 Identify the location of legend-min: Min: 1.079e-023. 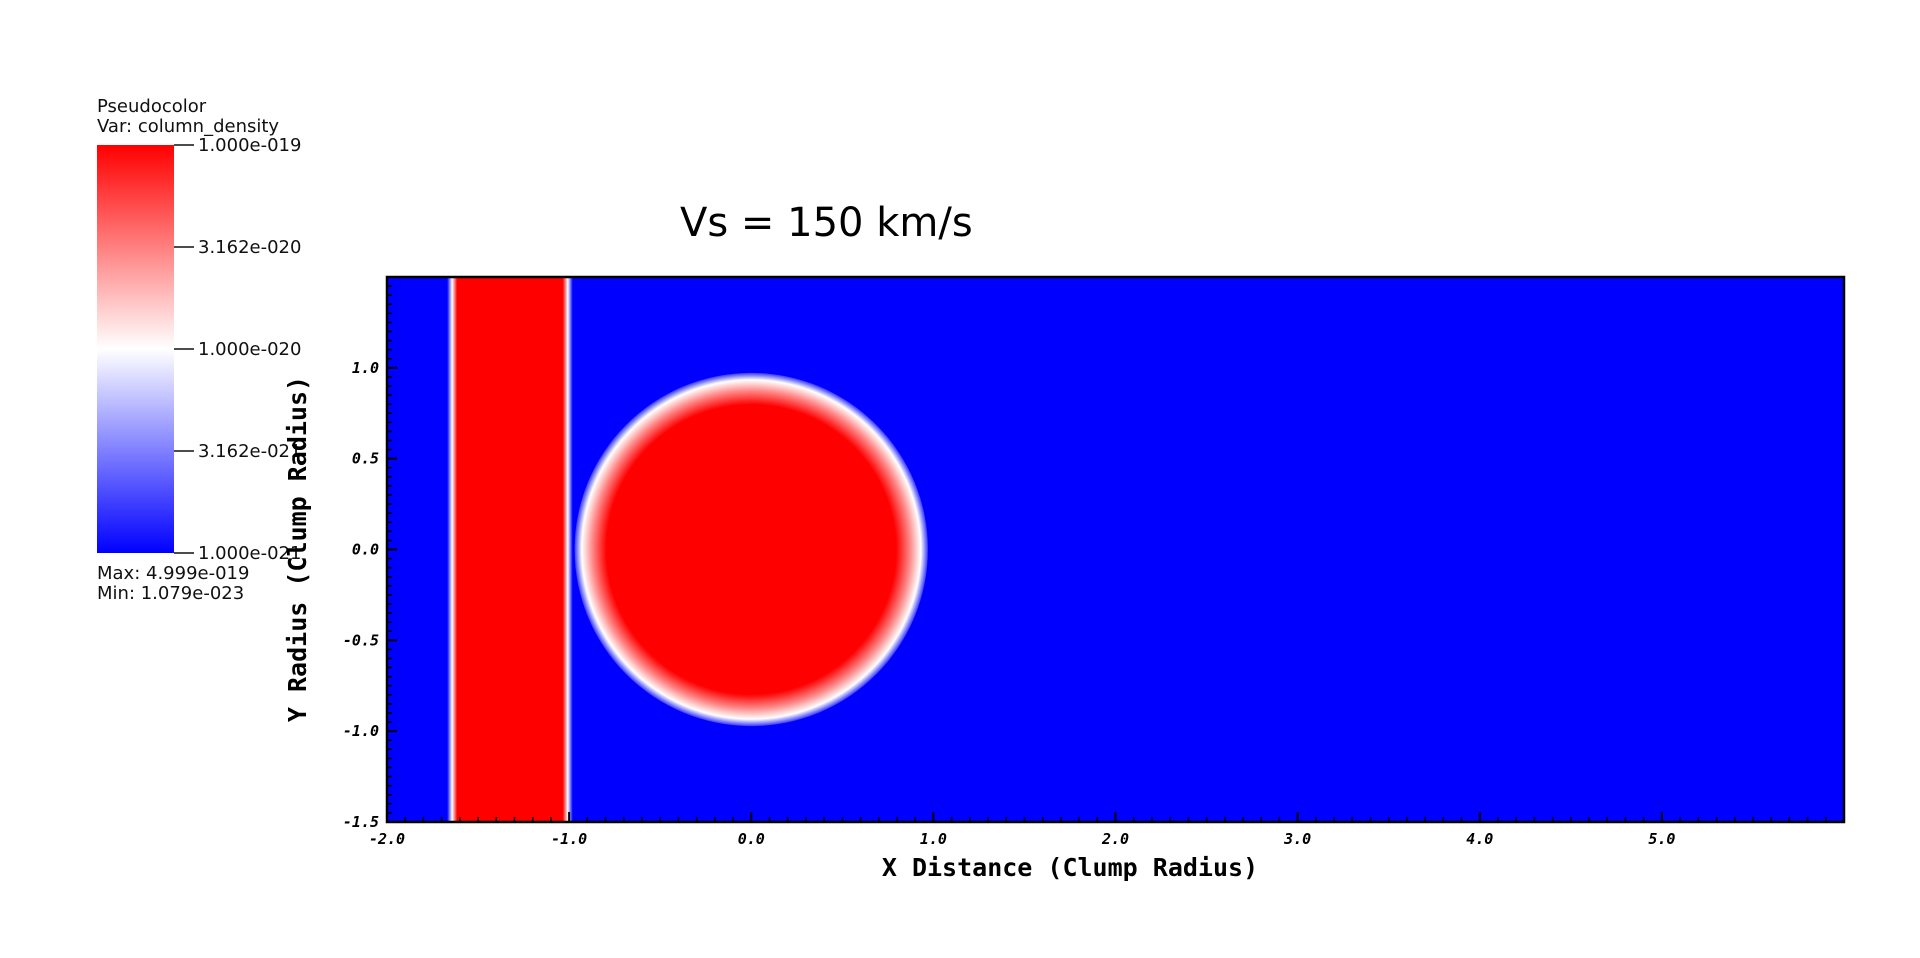
(170, 593).